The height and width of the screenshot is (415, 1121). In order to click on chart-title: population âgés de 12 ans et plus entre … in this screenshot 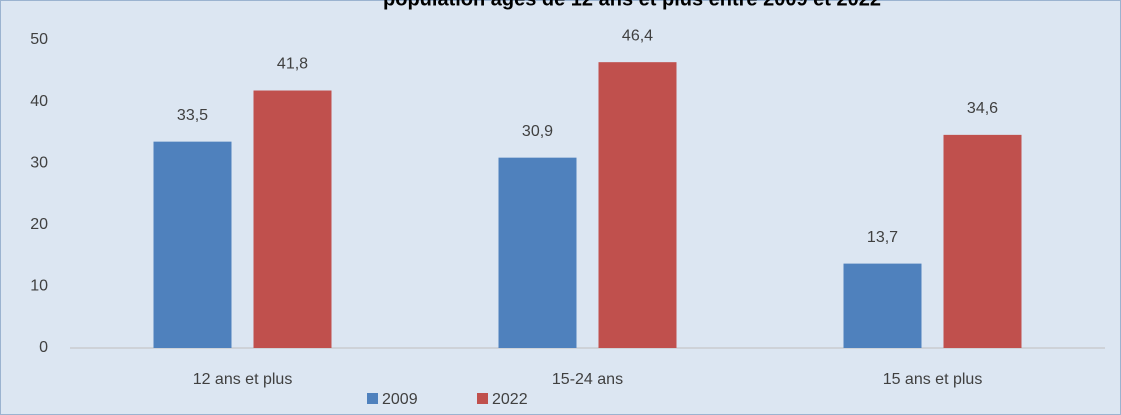, I will do `click(632, 5)`.